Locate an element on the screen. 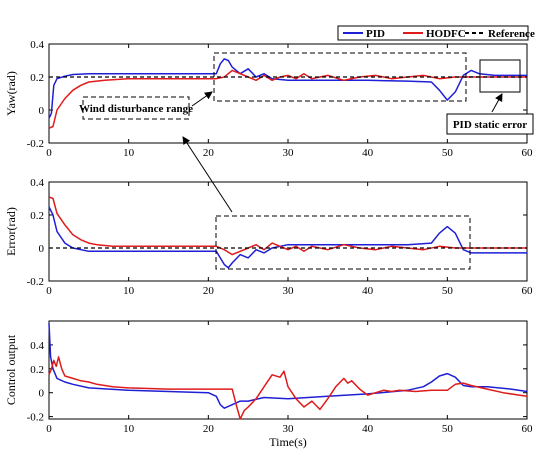  pid-static-label: PID static error is located at coordinates (490, 125).